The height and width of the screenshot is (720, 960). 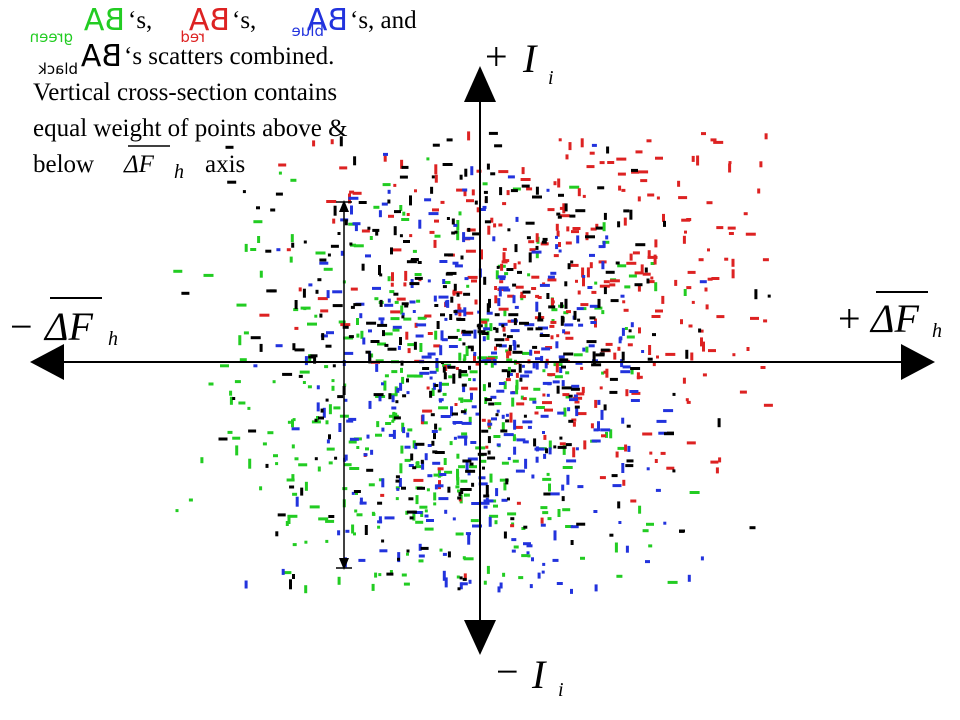 What do you see at coordinates (308, 31) in the screenshot?
I see `subscript: blue` at bounding box center [308, 31].